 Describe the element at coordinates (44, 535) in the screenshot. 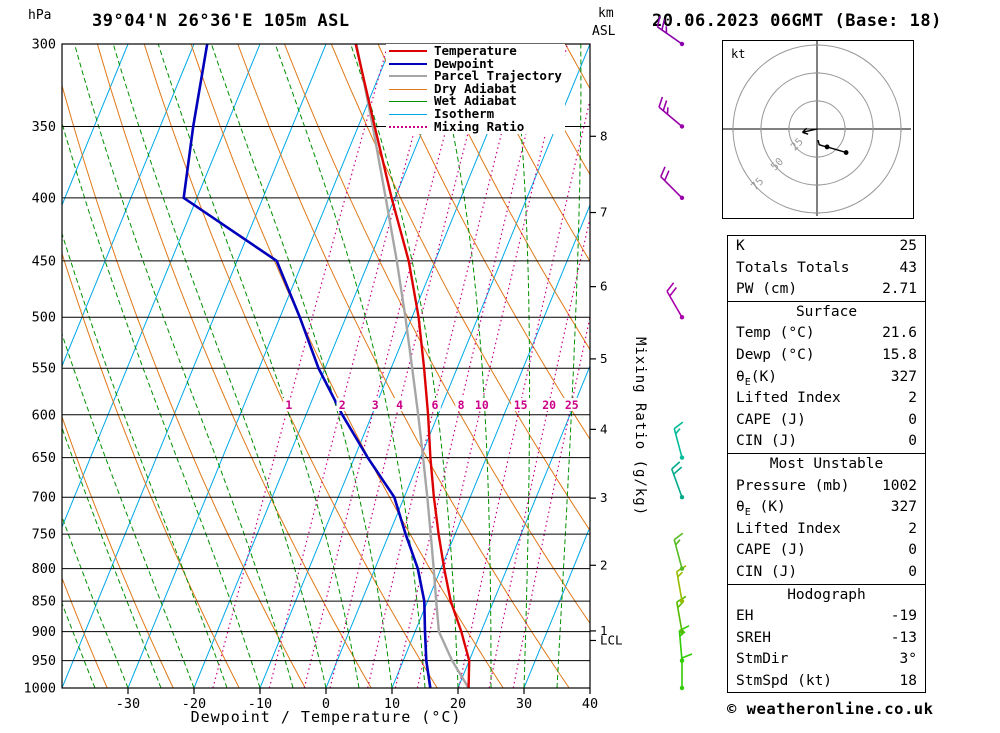

I see `pressure-tick-label: 750` at that location.